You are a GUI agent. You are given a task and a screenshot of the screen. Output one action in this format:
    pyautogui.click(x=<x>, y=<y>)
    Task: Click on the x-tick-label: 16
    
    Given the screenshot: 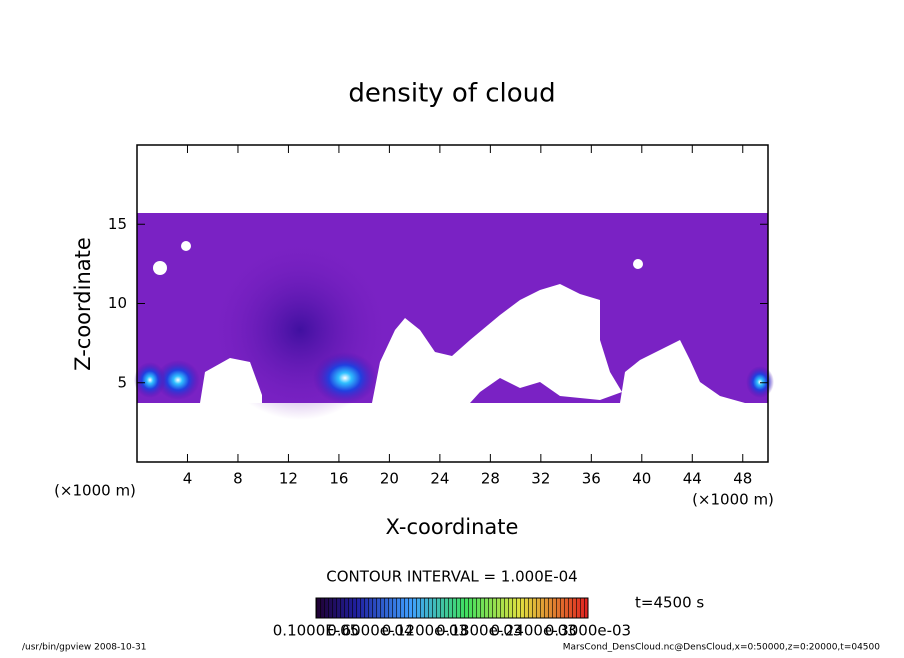 What is the action you would take?
    pyautogui.click(x=338, y=479)
    